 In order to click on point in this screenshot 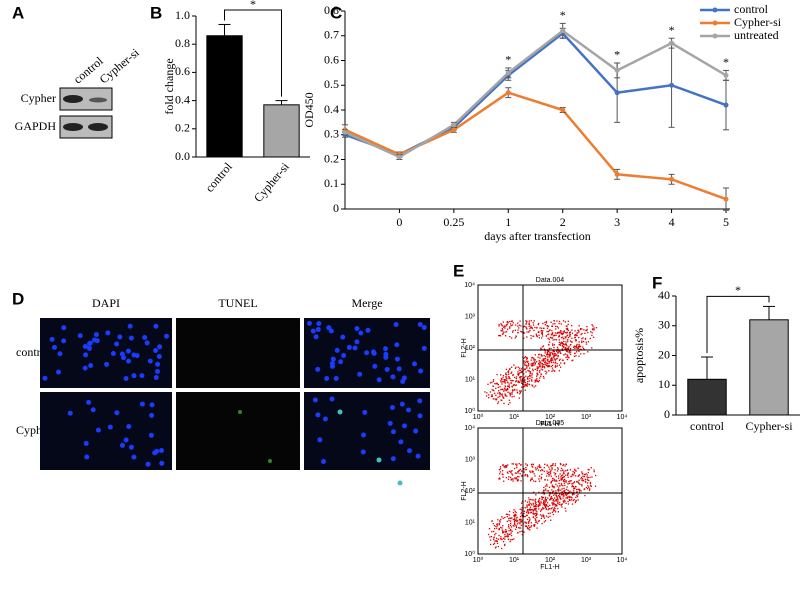, I will do `click(726, 105)`.